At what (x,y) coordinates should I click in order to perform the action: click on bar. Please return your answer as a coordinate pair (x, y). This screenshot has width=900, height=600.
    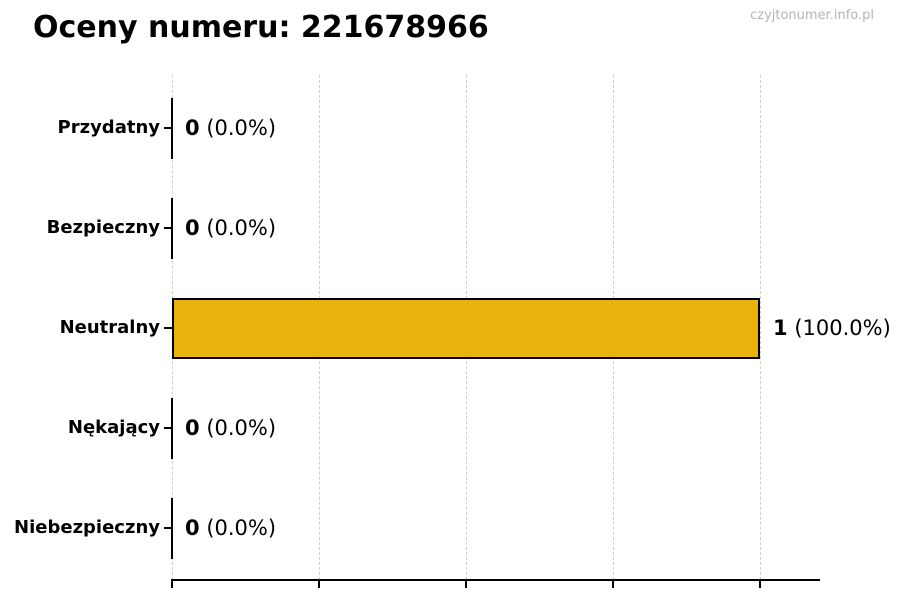
    Looking at the image, I should click on (466, 328).